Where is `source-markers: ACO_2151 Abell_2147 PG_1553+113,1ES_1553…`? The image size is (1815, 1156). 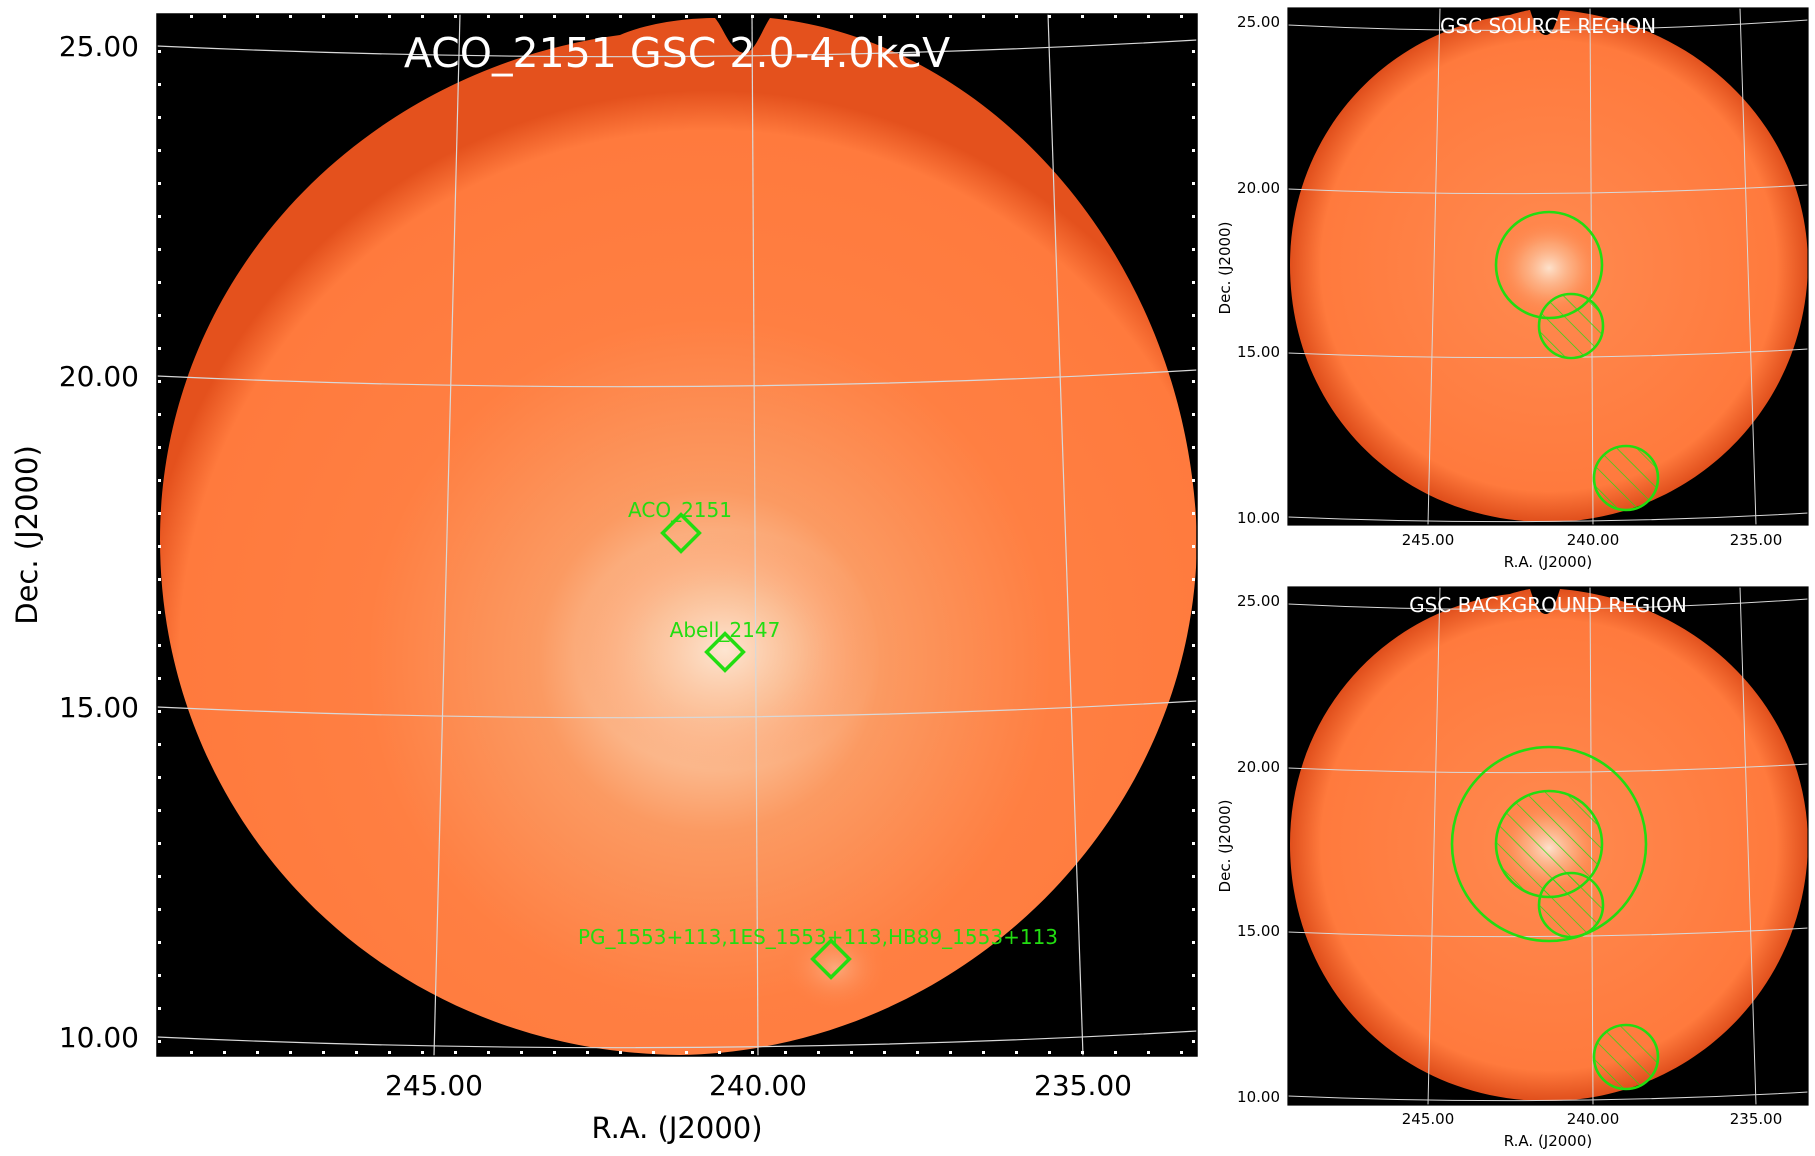 source-markers: ACO_2151 Abell_2147 PG_1553+113,1ES_1553… is located at coordinates (818, 739).